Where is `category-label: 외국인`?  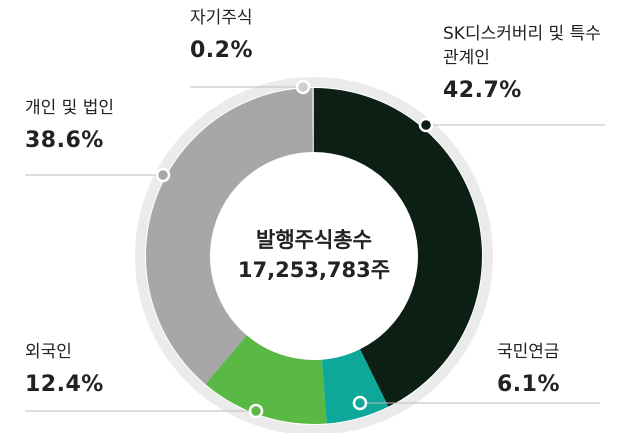 category-label: 외국인 is located at coordinates (48, 352).